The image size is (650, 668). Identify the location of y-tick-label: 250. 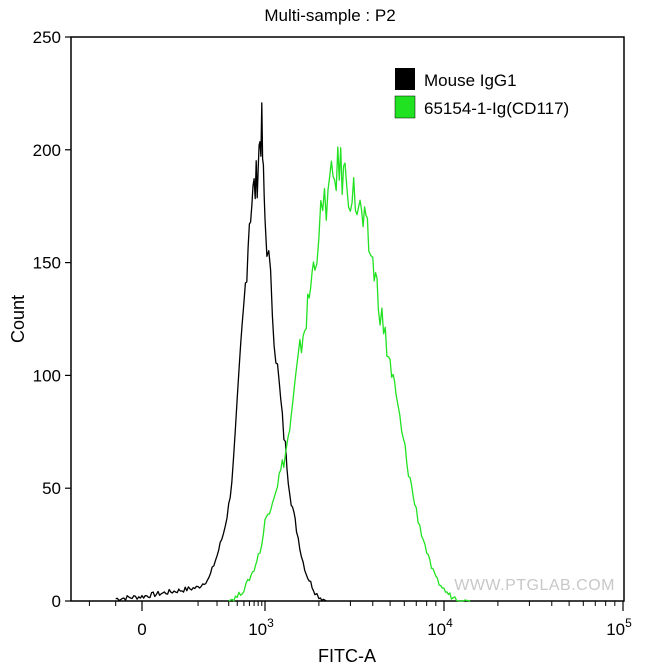
(47, 37).